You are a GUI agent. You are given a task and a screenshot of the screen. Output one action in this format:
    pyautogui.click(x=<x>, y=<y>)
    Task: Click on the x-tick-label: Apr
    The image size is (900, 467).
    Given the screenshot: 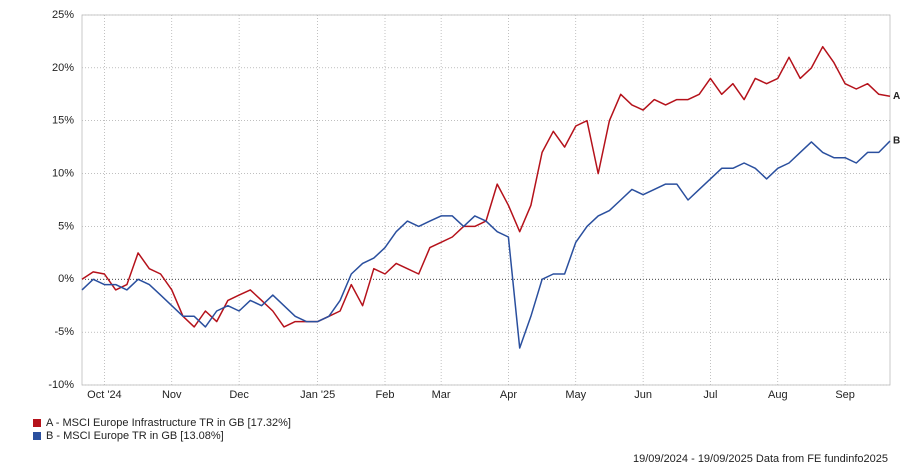 What is the action you would take?
    pyautogui.click(x=508, y=395)
    